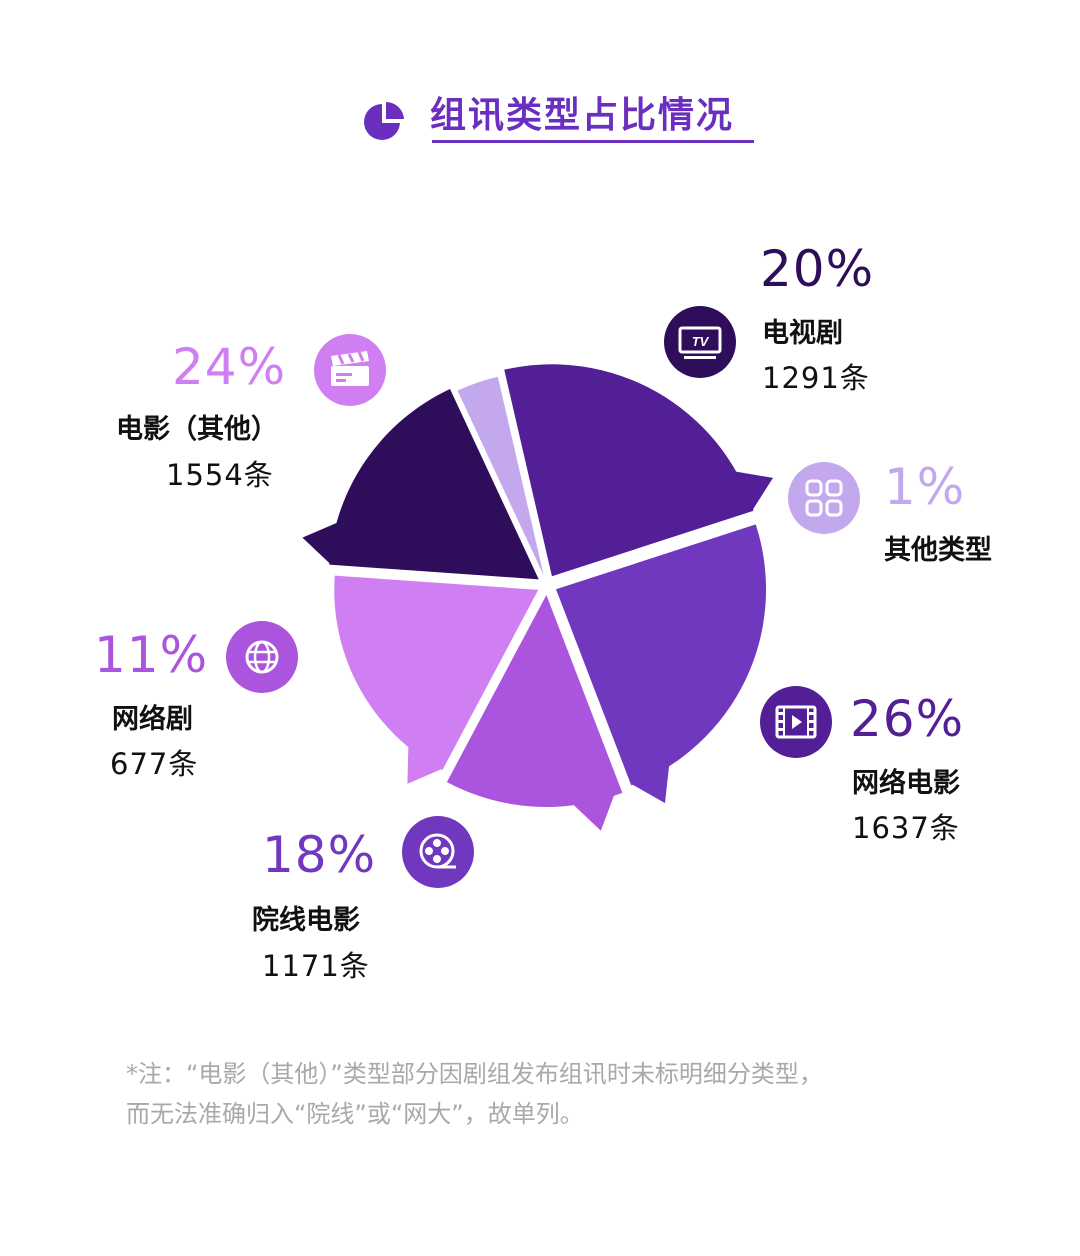  What do you see at coordinates (385, 120) in the screenshot?
I see `pie-chart-icon` at bounding box center [385, 120].